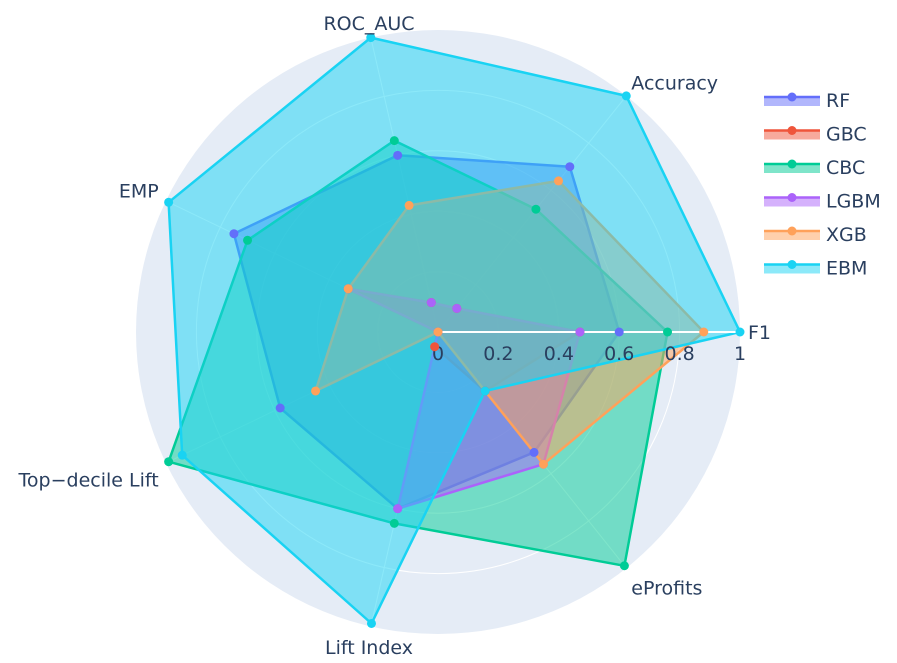  Describe the element at coordinates (740, 354) in the screenshot. I see `radial-tick-label: 1` at that location.